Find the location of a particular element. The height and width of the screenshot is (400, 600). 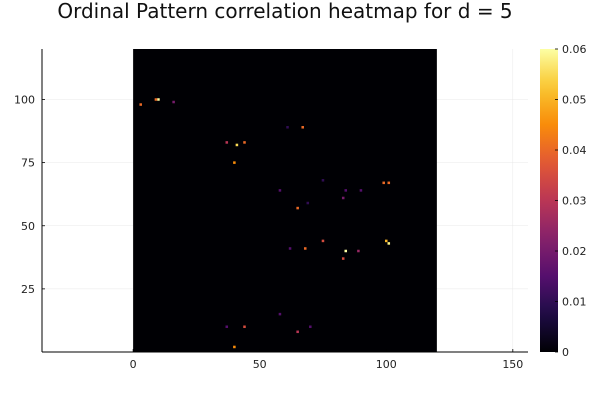

colorbar-tick-label: 0.01 is located at coordinates (574, 302).